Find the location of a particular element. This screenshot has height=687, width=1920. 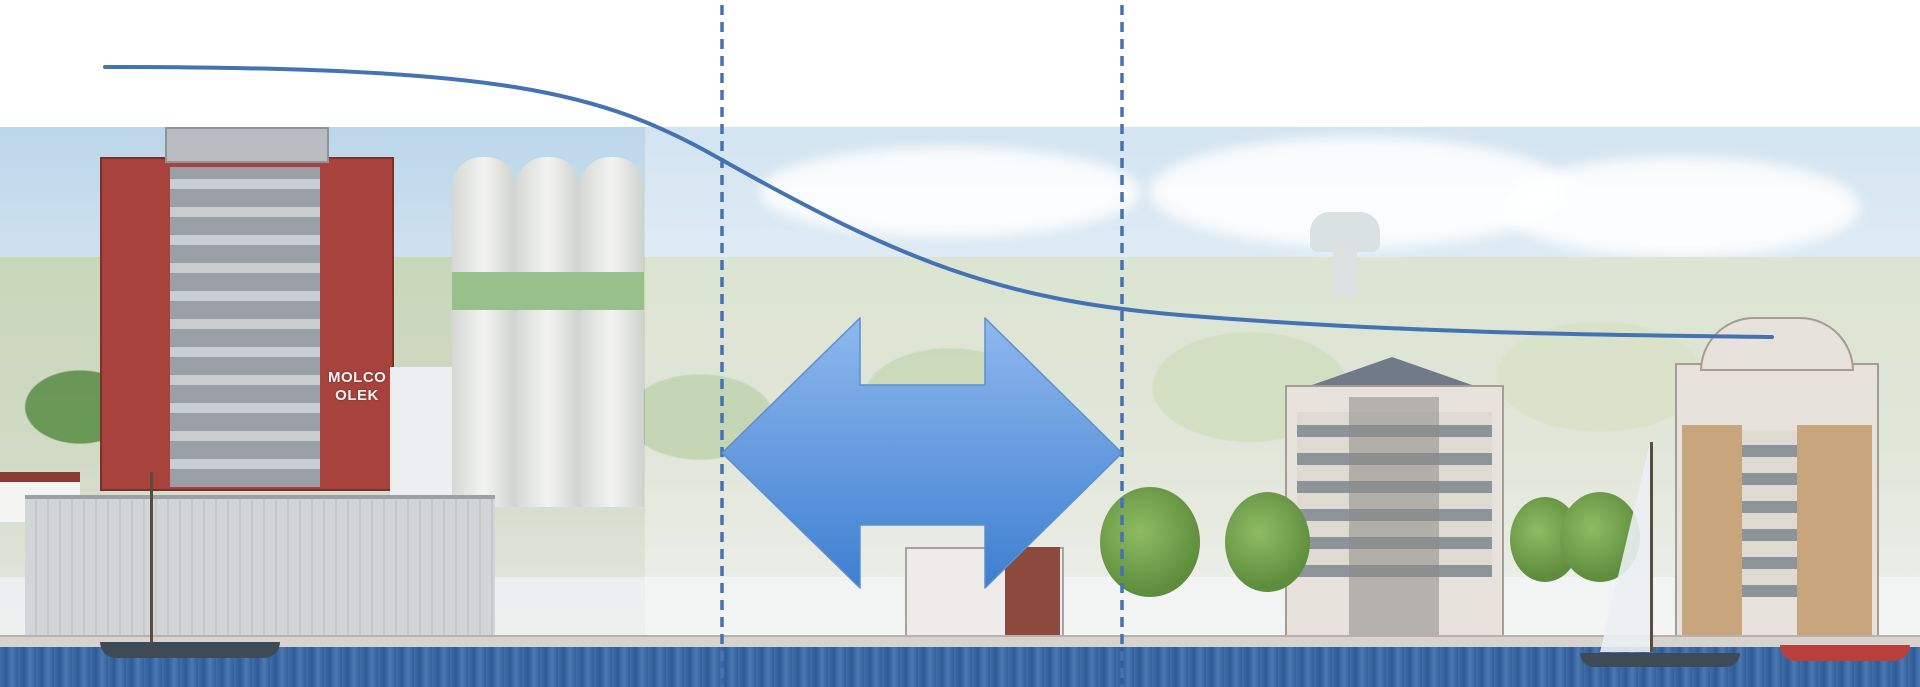

small-house-brick is located at coordinates (1032, 592).